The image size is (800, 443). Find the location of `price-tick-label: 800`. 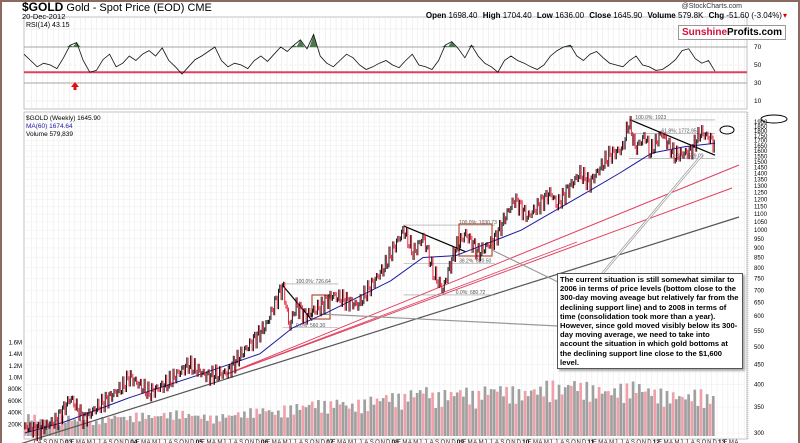

price-tick-label: 800 is located at coordinates (759, 269).